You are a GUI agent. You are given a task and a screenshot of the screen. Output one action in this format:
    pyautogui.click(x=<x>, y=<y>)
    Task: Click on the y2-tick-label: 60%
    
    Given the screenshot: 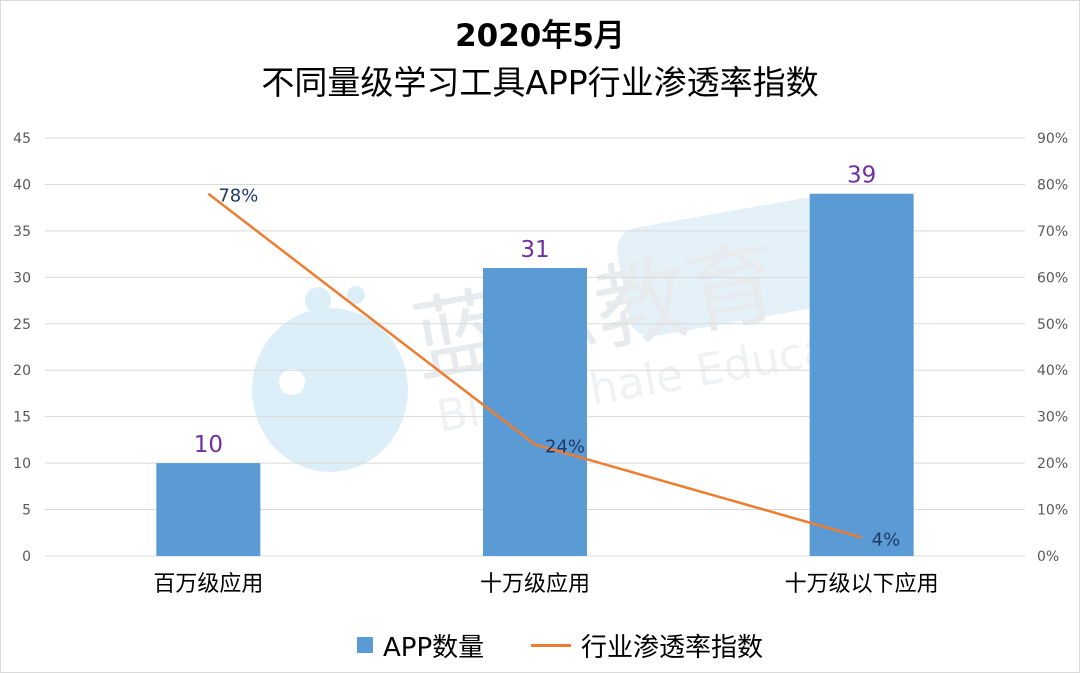 What is the action you would take?
    pyautogui.click(x=1052, y=278)
    